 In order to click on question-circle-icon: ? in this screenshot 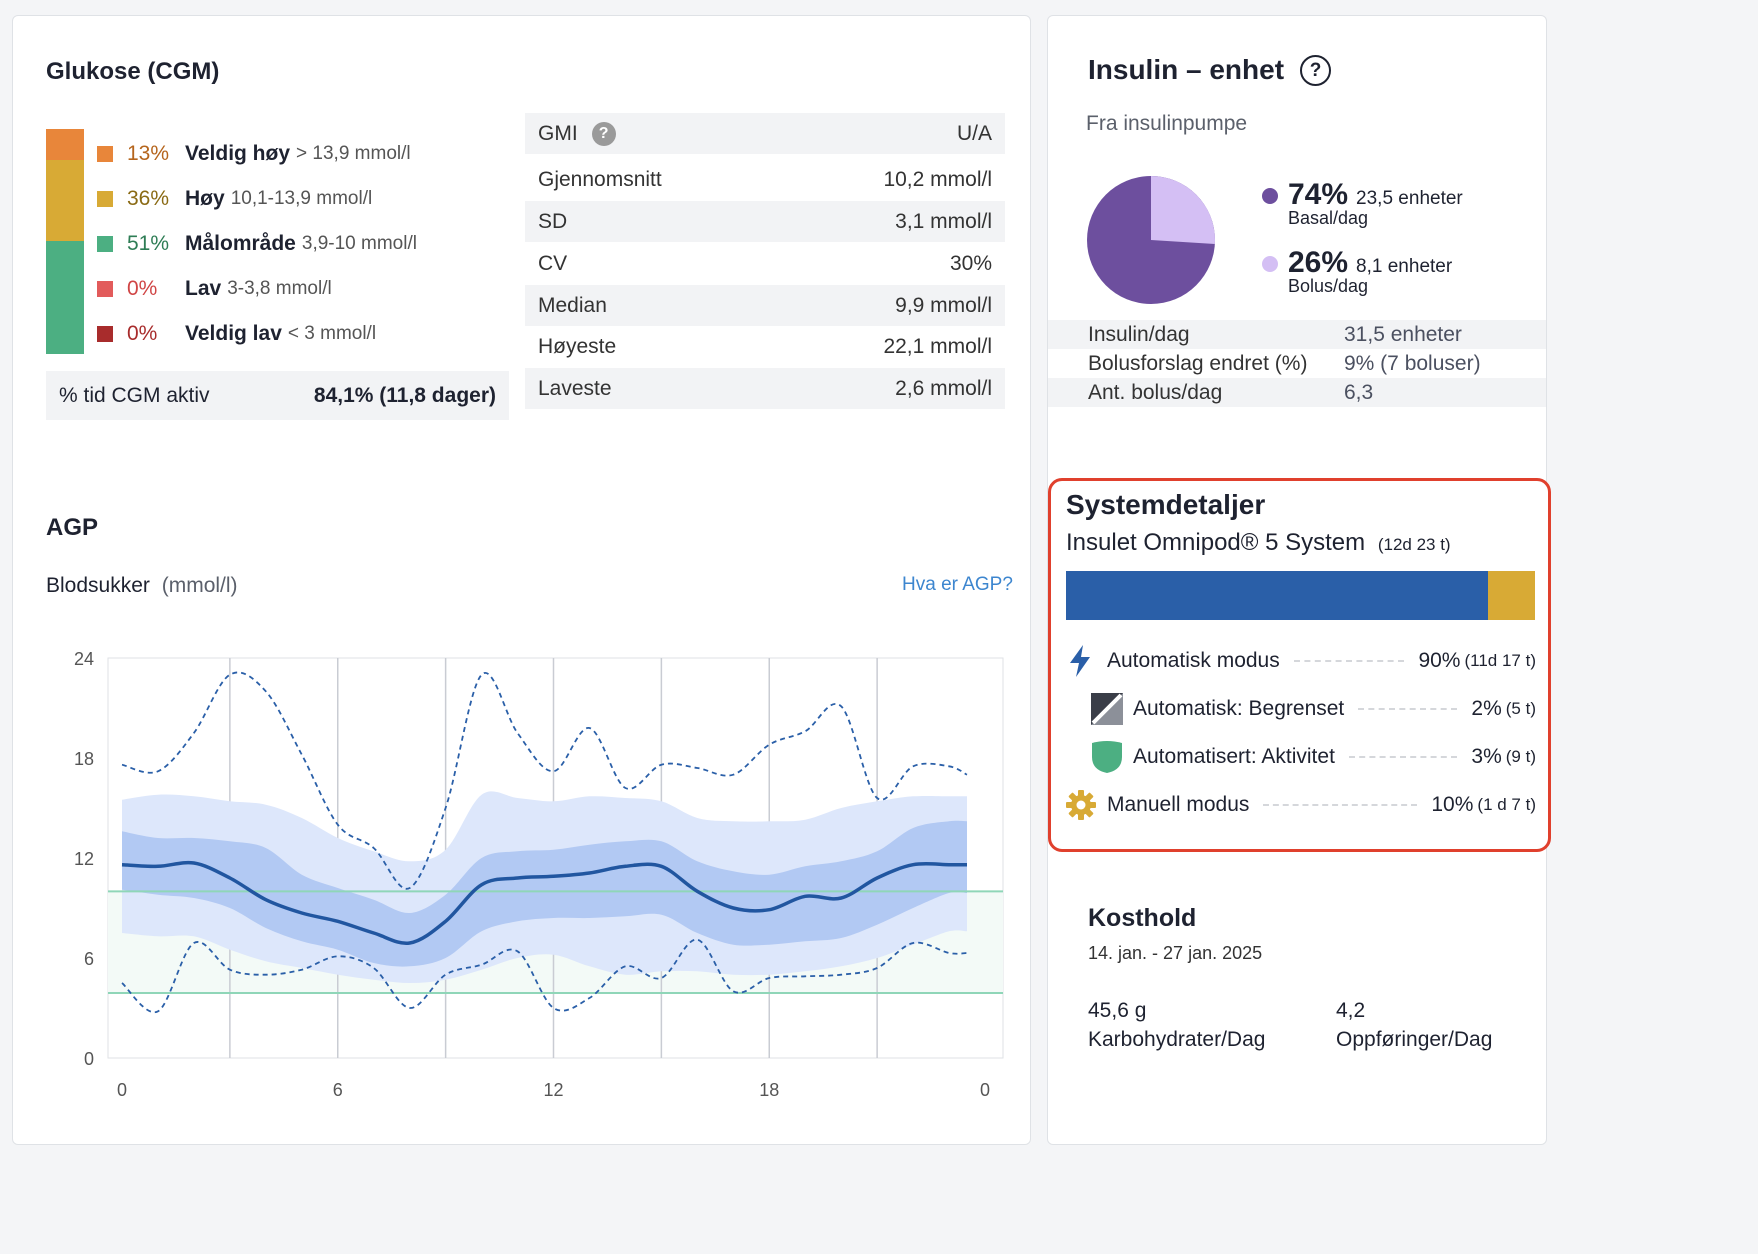, I will do `click(1316, 70)`.